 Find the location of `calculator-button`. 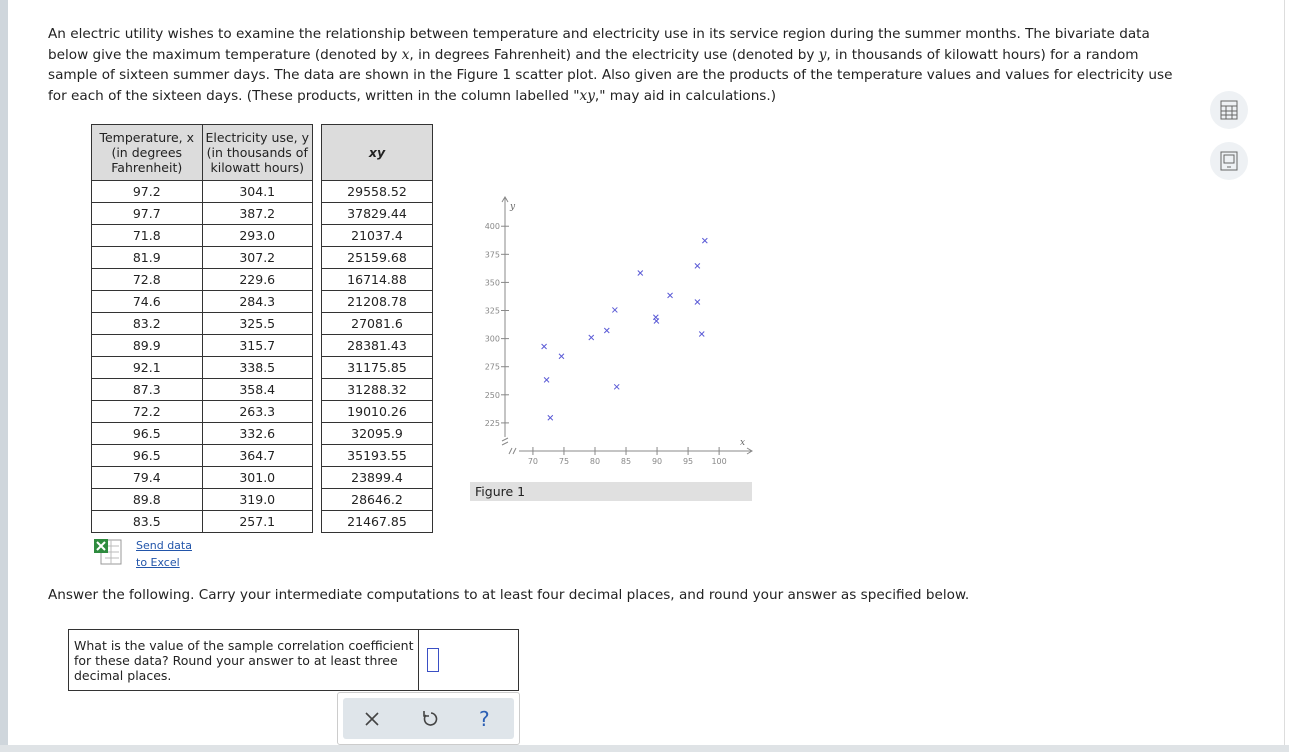

calculator-button is located at coordinates (1229, 110).